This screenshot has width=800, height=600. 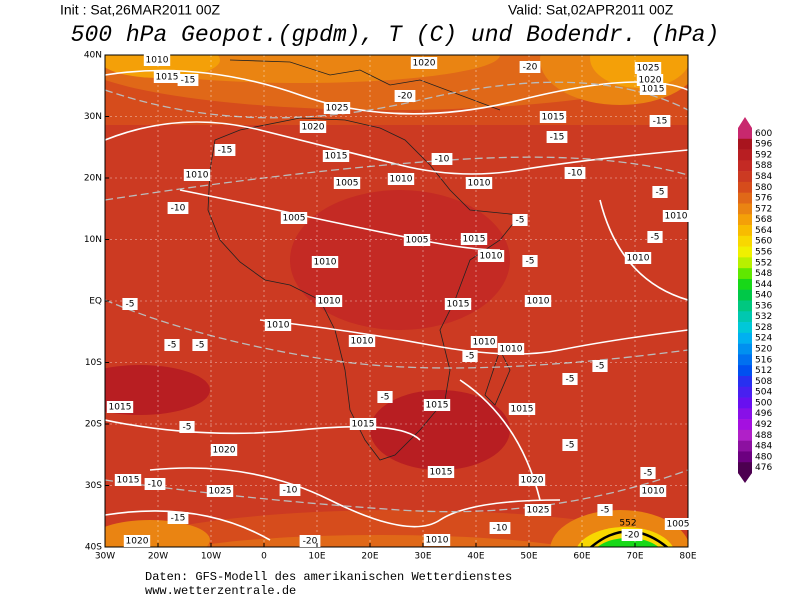 What do you see at coordinates (93, 179) in the screenshot?
I see `lat-label: 20N` at bounding box center [93, 179].